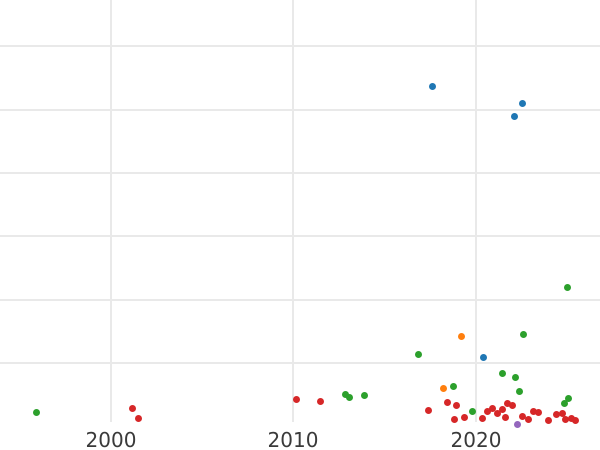  I want to click on x-tick-label: 2020, so click(476, 439).